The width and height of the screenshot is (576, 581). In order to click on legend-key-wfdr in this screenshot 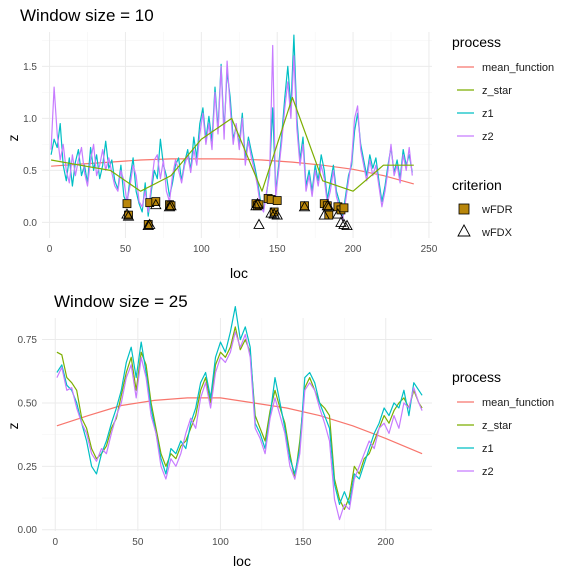, I will do `click(464, 209)`.